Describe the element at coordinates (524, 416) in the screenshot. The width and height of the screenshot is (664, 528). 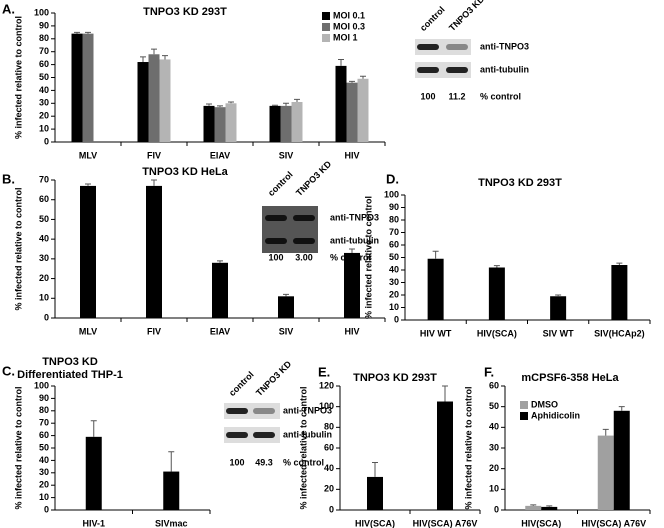
I see `legend-swatch` at that location.